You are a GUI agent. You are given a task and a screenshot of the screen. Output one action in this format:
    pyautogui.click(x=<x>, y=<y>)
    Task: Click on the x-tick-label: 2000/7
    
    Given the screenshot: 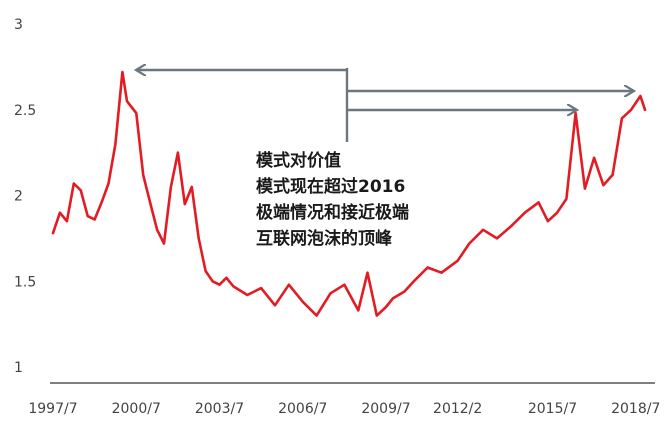 What is the action you would take?
    pyautogui.click(x=136, y=409)
    